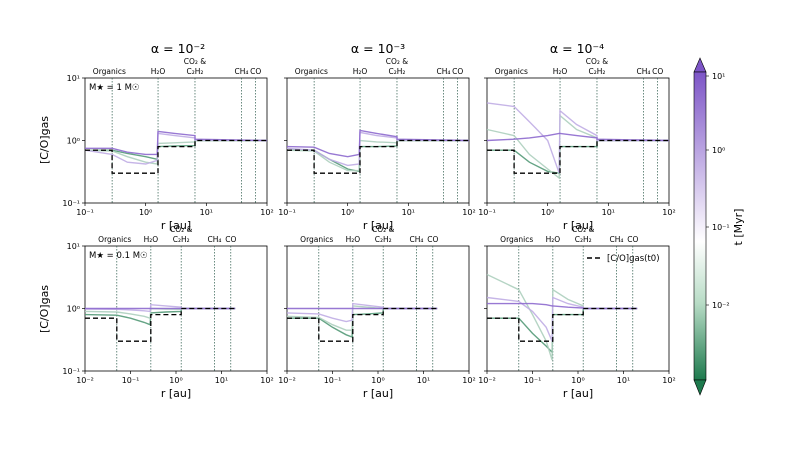 The width and height of the screenshot is (797, 450). I want to click on y-axis-label-bottom: [C/O]gas, so click(44, 309).